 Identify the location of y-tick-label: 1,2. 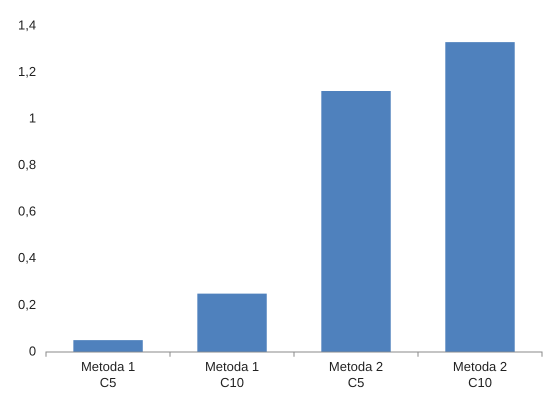
(27, 71).